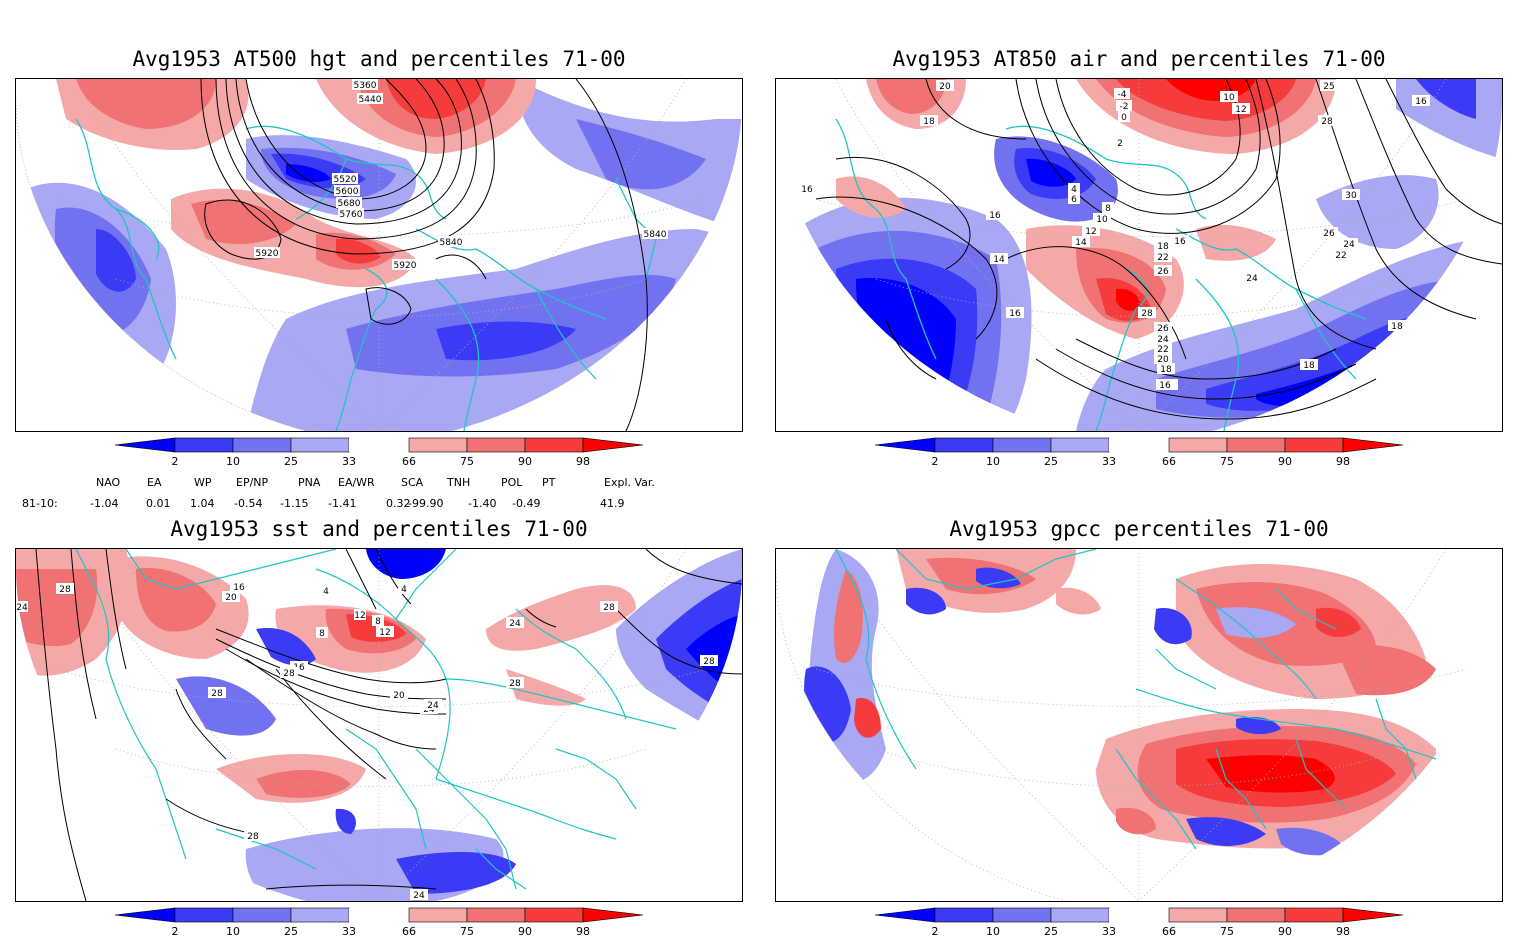 Image resolution: width=1520 pixels, height=940 pixels. What do you see at coordinates (512, 482) in the screenshot?
I see `index-header: POL` at bounding box center [512, 482].